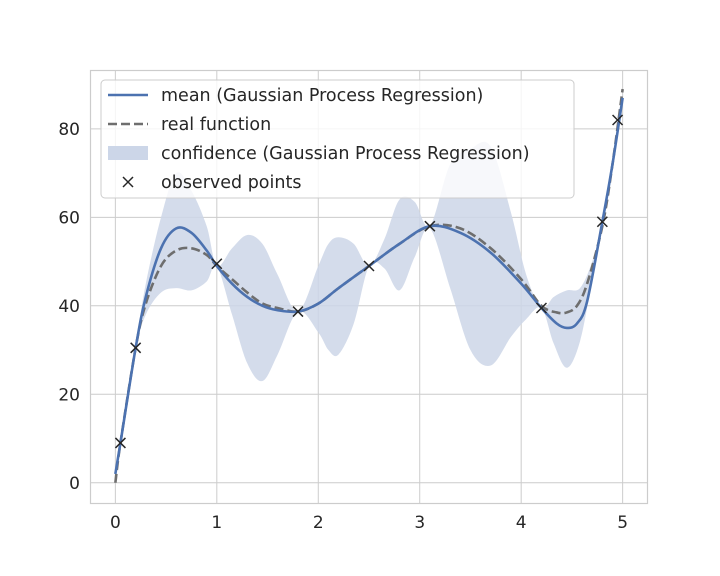 The image size is (720, 576). Describe the element at coordinates (318, 523) in the screenshot. I see `x-tick-label: 2` at that location.